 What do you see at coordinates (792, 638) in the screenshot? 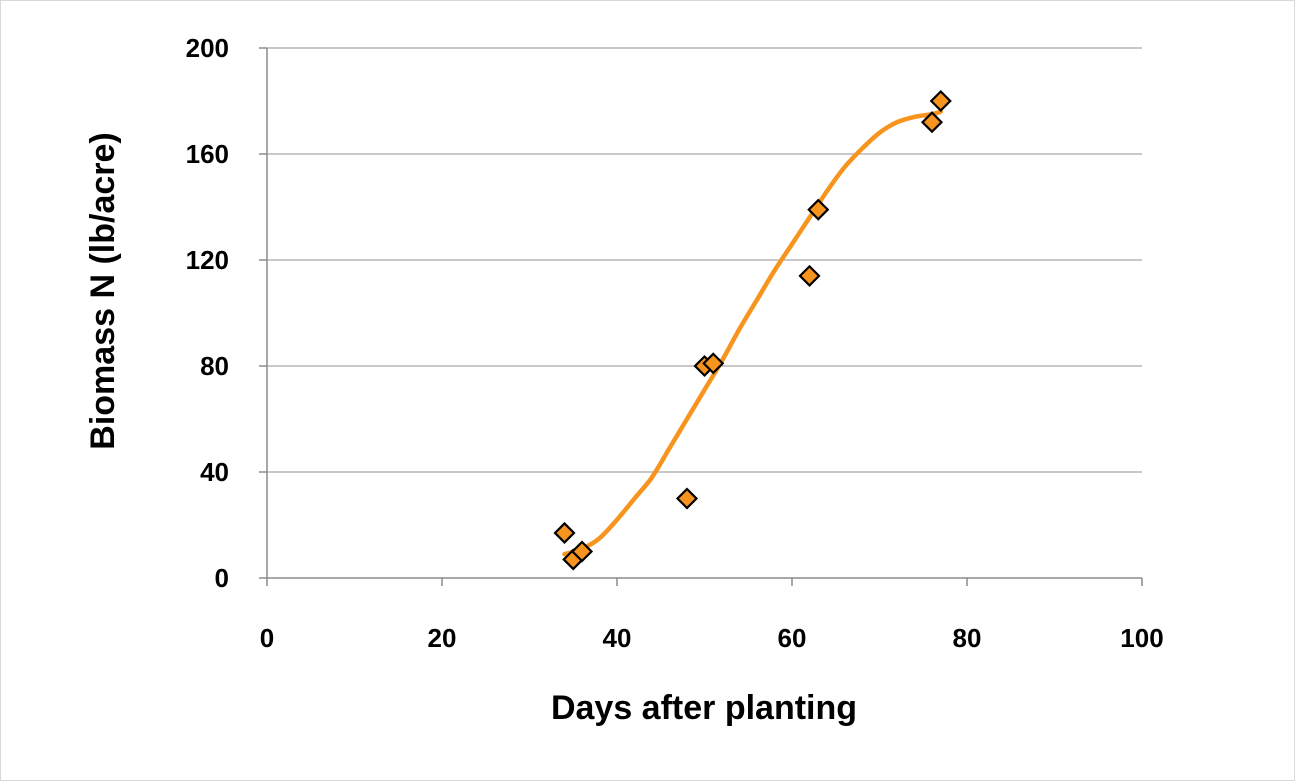
I see `x-tick-label-60: 60` at bounding box center [792, 638].